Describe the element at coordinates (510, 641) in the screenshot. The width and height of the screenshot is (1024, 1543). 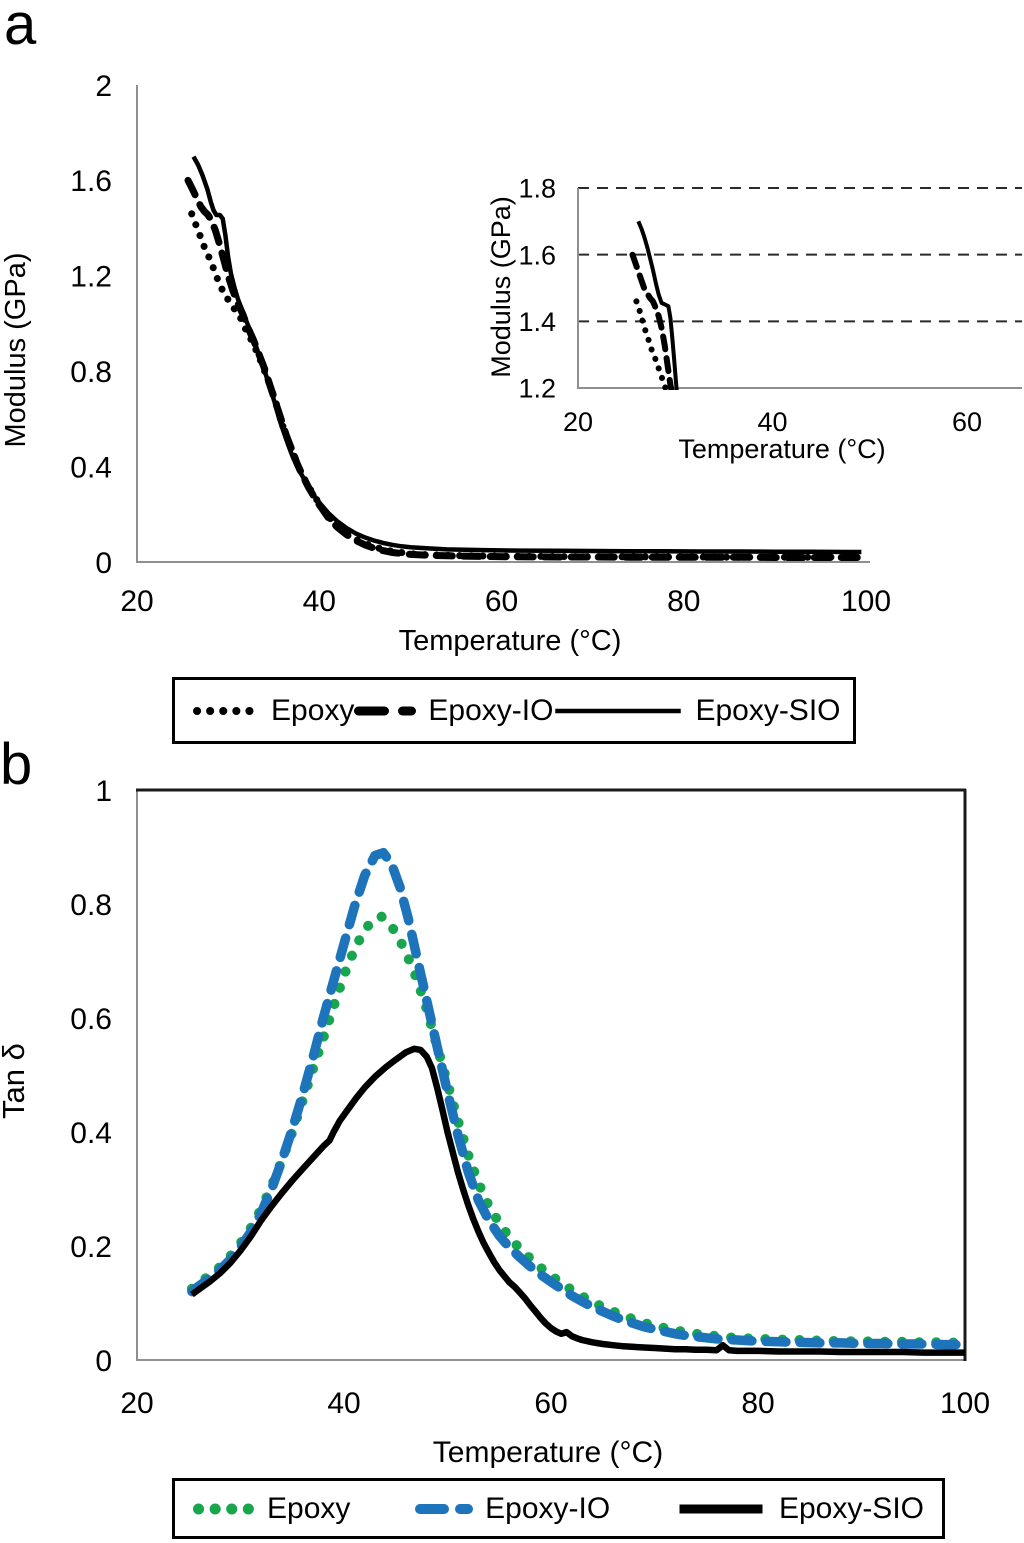
I see `chart-a-x-axis-title: Temperature (°C)` at that location.